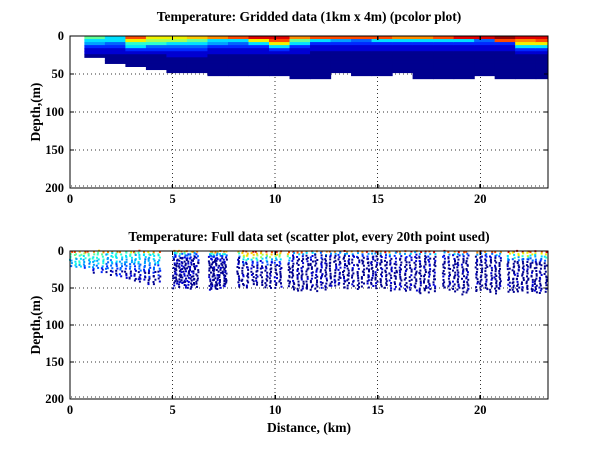 The image size is (600, 451). I want to click on scatter-x-axis-label: Distance, (km), so click(309, 427).